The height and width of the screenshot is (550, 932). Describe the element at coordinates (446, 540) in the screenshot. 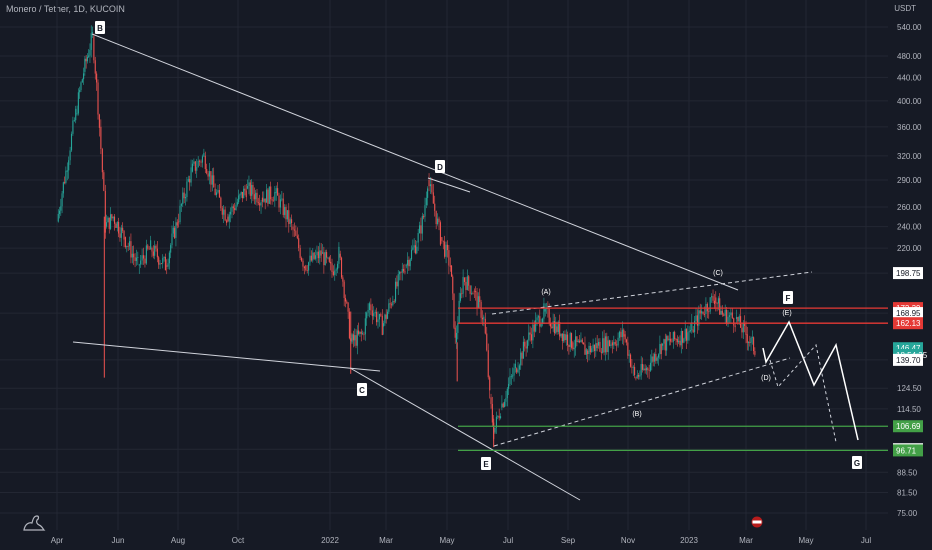

I see `x-tick-label: May` at that location.